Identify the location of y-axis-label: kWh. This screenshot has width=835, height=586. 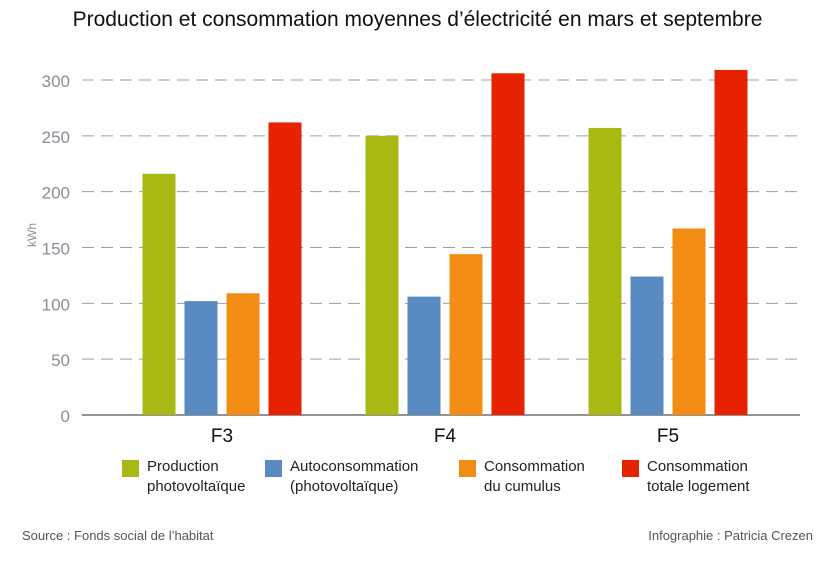
(32, 235).